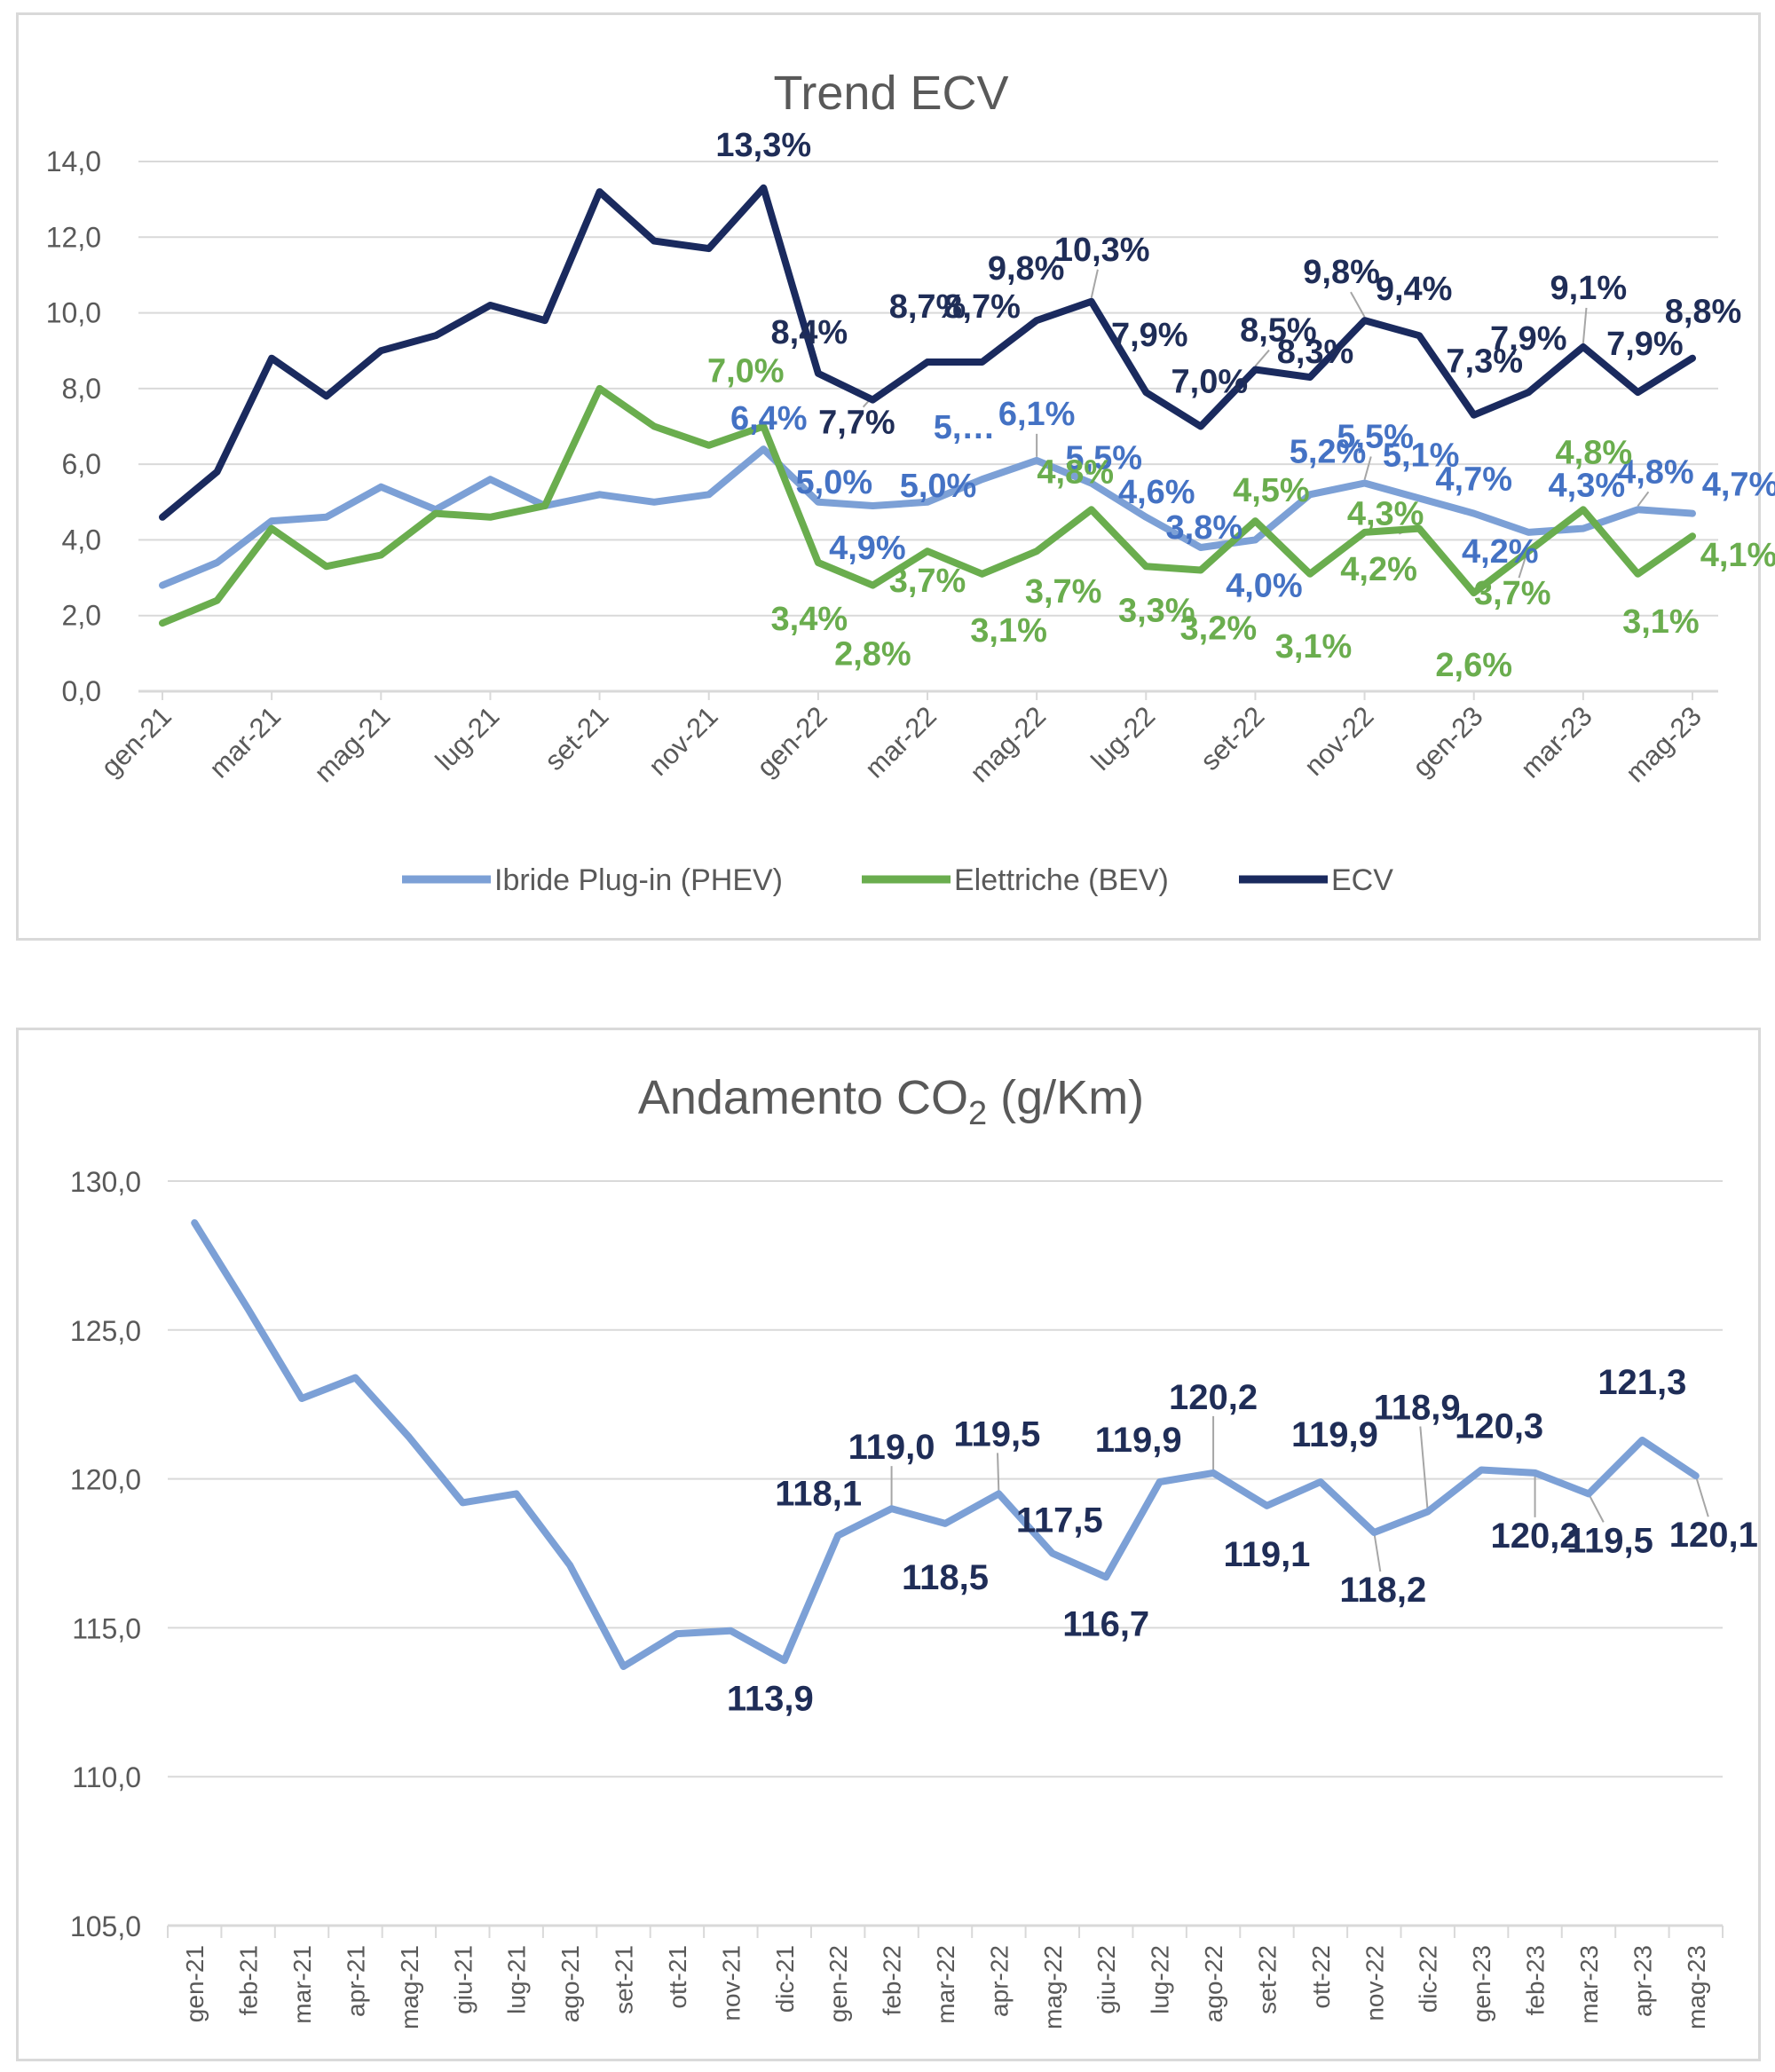 The height and width of the screenshot is (2072, 1775). I want to click on x-tick-label: giu-22, so click(1106, 1980).